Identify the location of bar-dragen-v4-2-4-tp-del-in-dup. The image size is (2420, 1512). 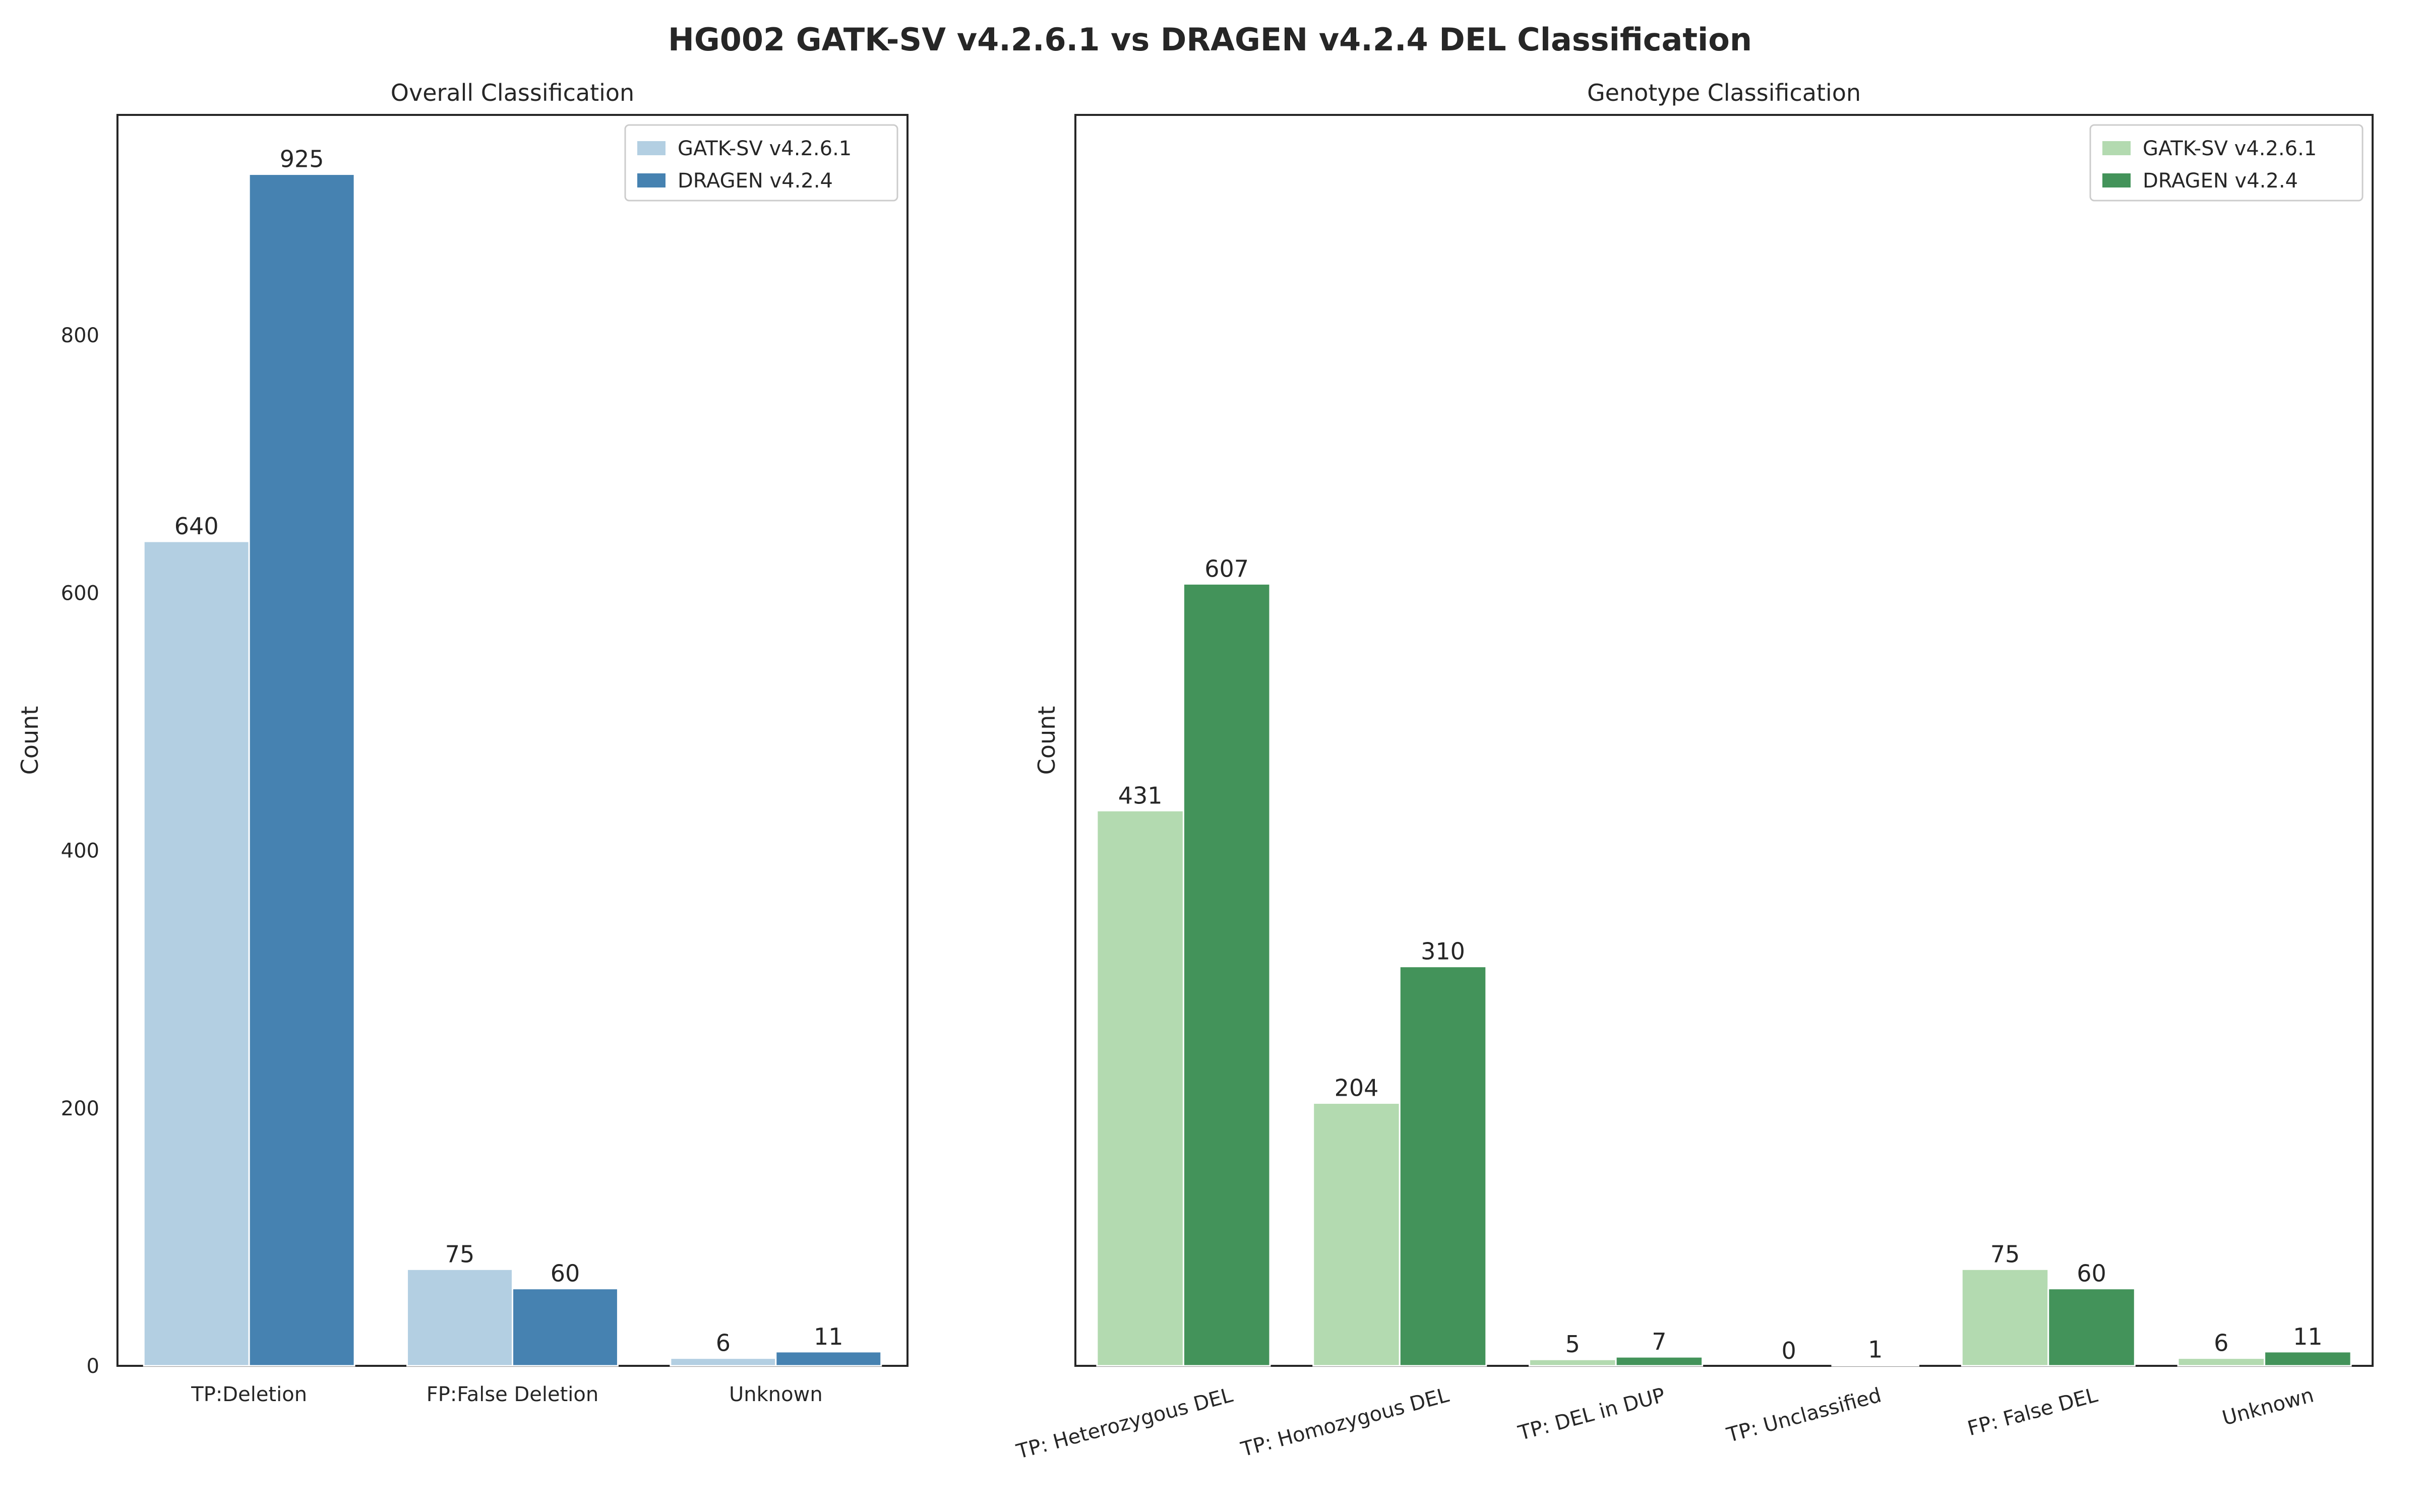
(1659, 1362).